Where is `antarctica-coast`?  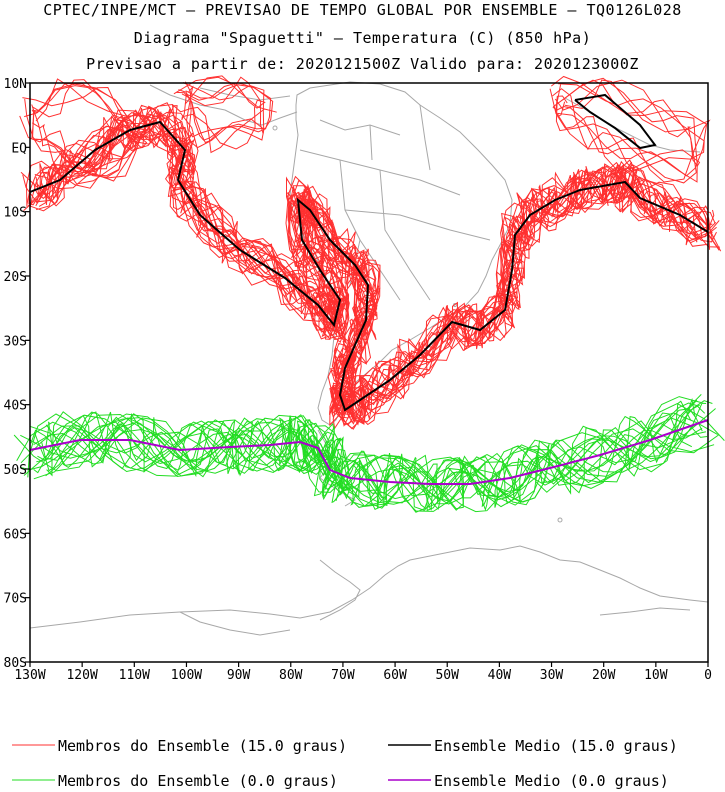 antarctica-coast is located at coordinates (369, 587).